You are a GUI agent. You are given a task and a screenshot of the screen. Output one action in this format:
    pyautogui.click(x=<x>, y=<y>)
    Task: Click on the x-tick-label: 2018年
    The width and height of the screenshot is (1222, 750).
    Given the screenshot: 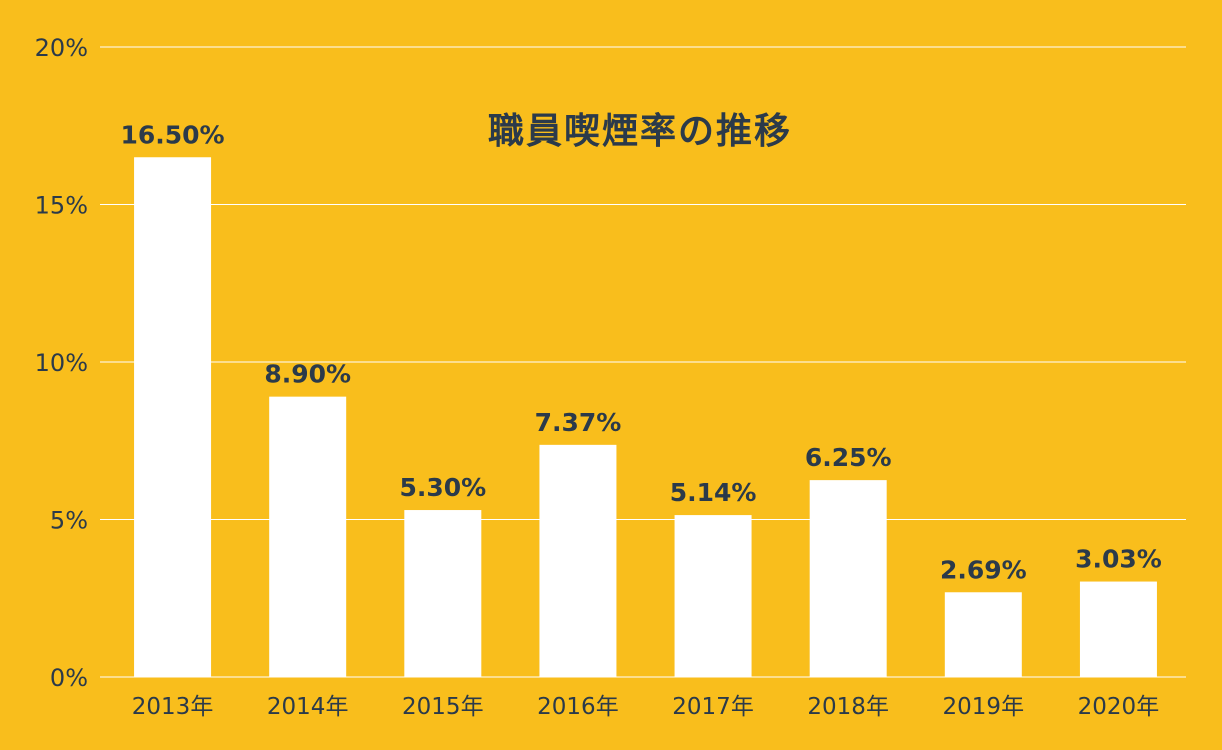 What is the action you would take?
    pyautogui.click(x=848, y=707)
    